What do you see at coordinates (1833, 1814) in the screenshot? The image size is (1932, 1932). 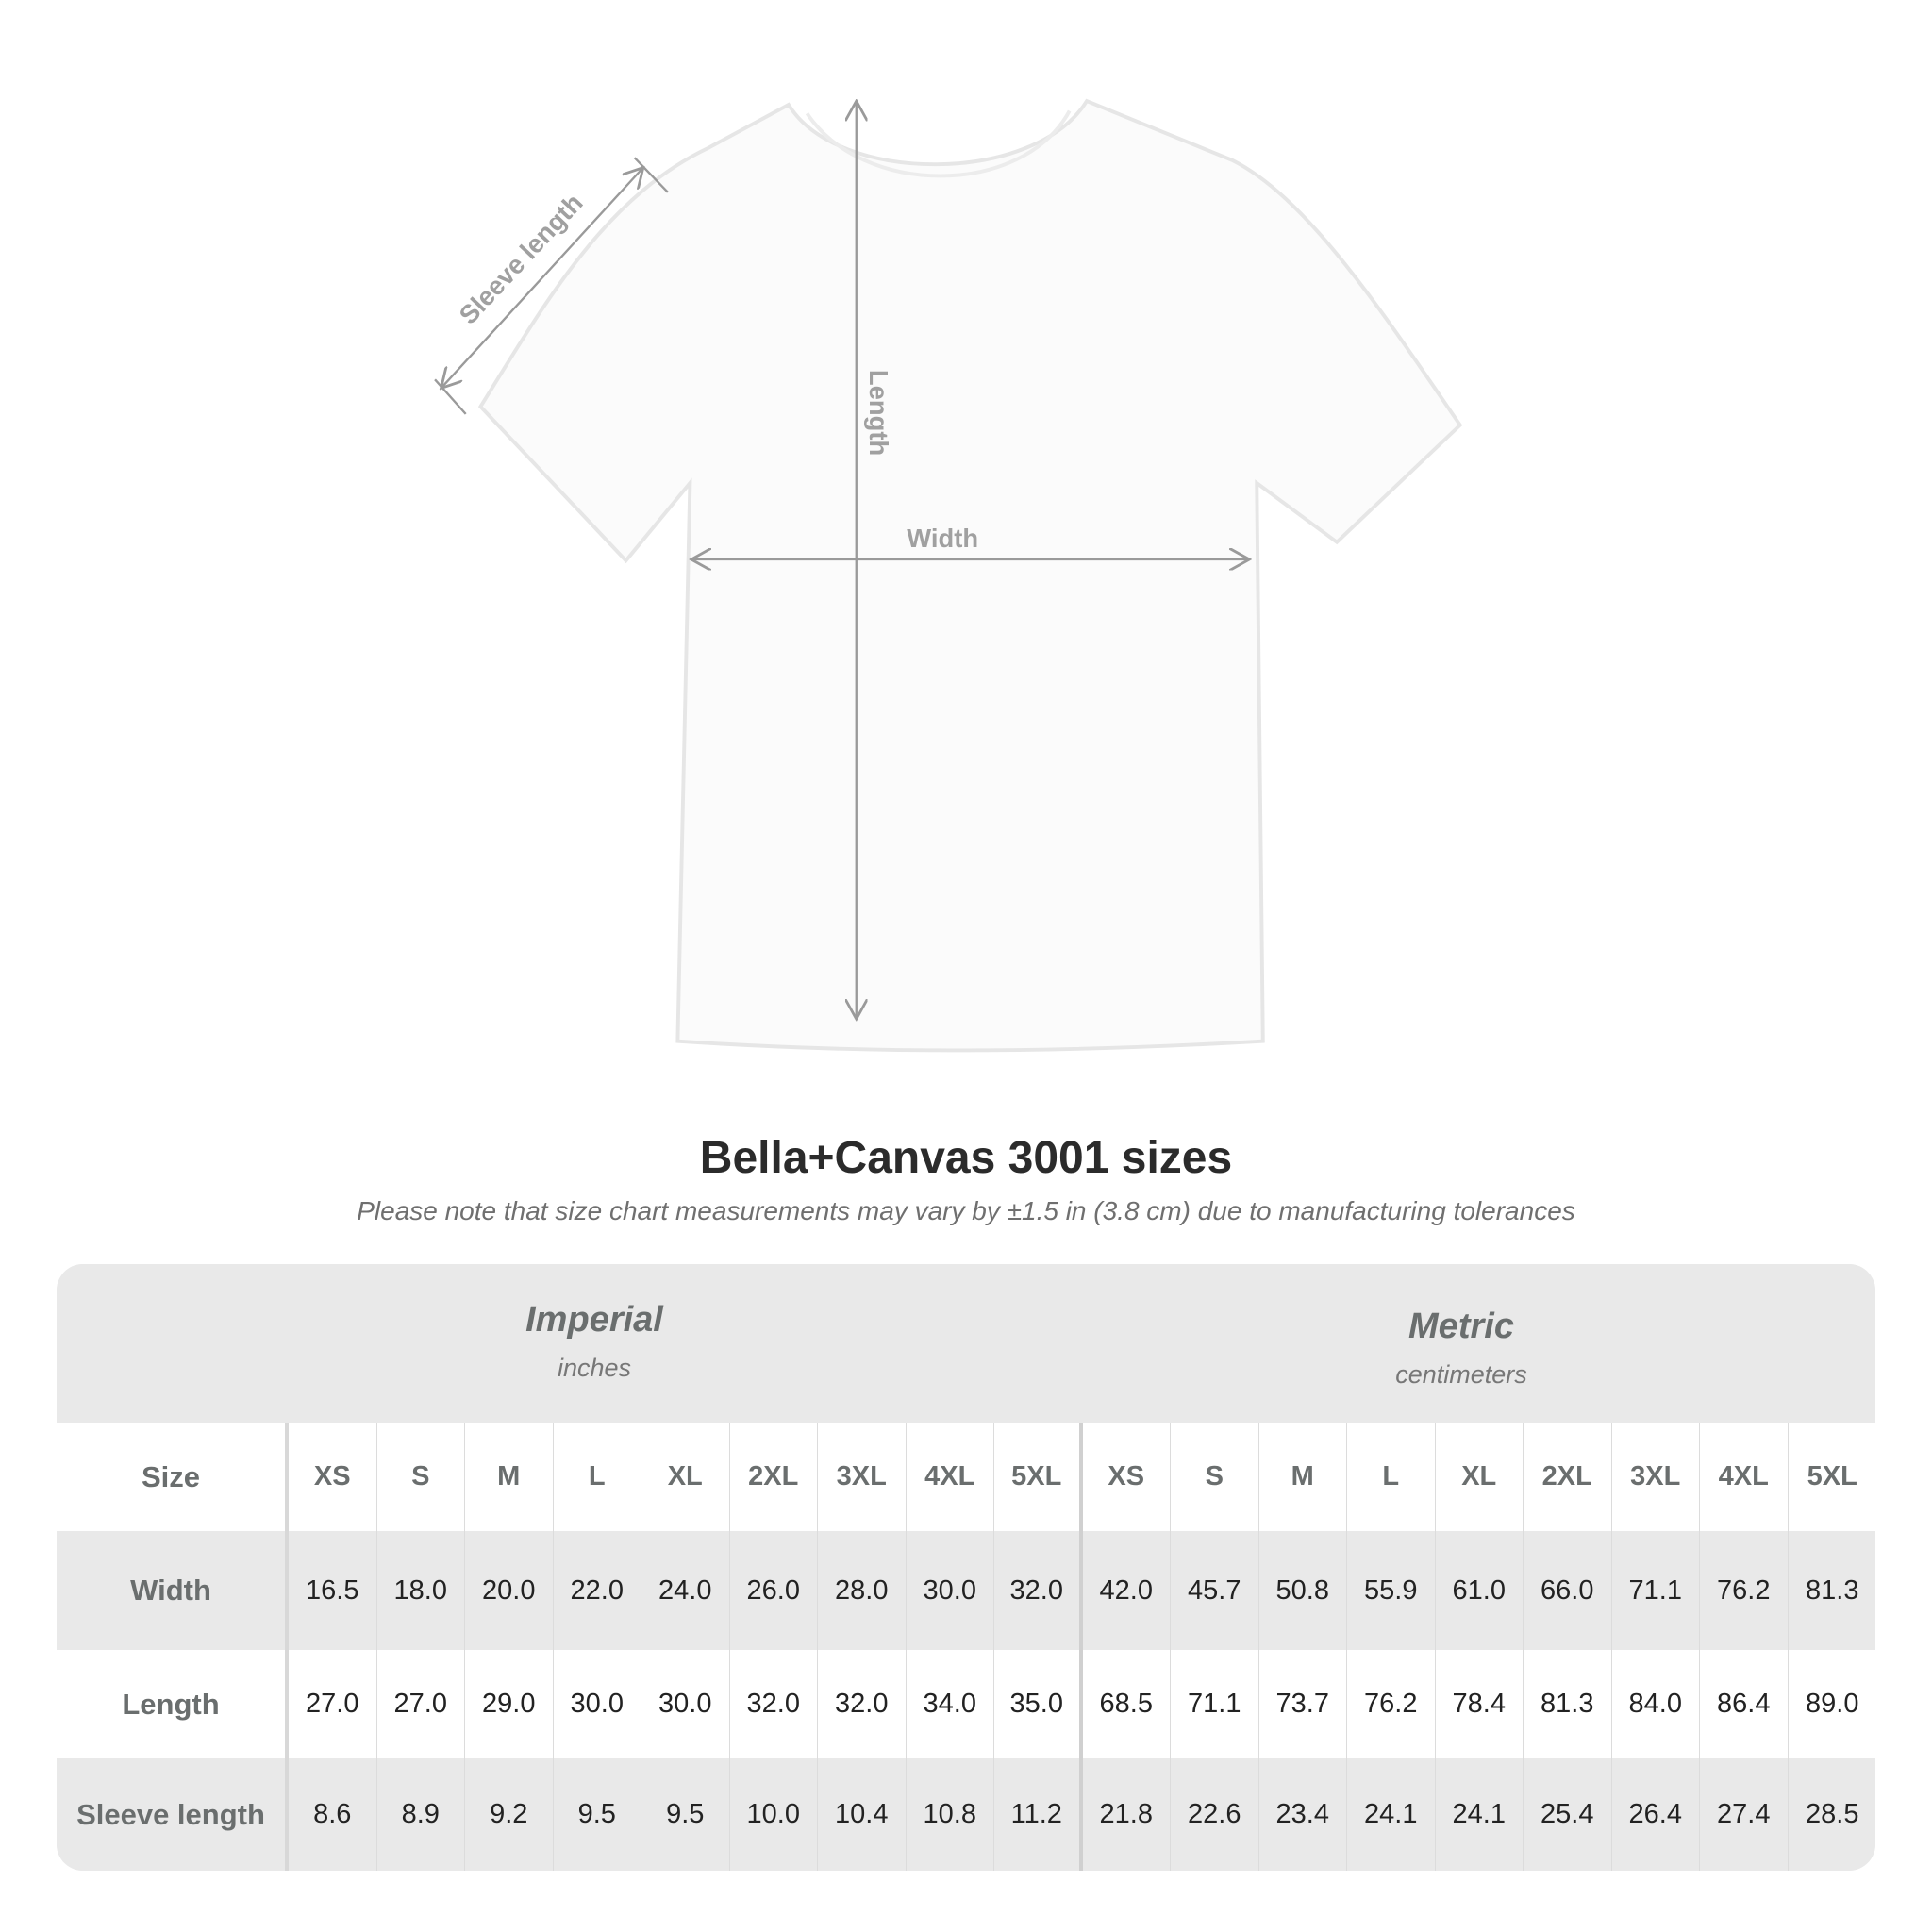 I see `metric-value-cell: 28.5` at bounding box center [1833, 1814].